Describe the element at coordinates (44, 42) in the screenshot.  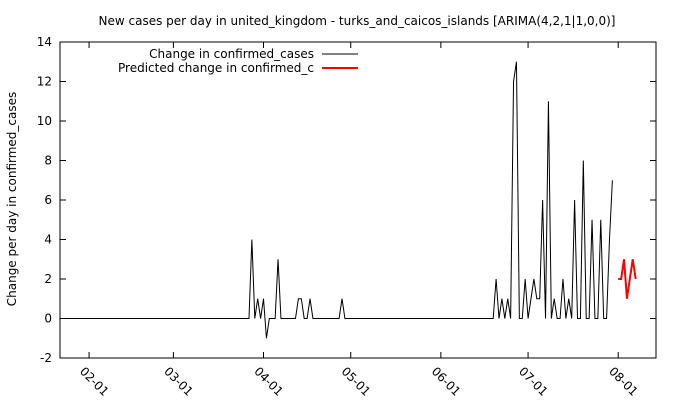
I see `y-tick-label: 14` at that location.